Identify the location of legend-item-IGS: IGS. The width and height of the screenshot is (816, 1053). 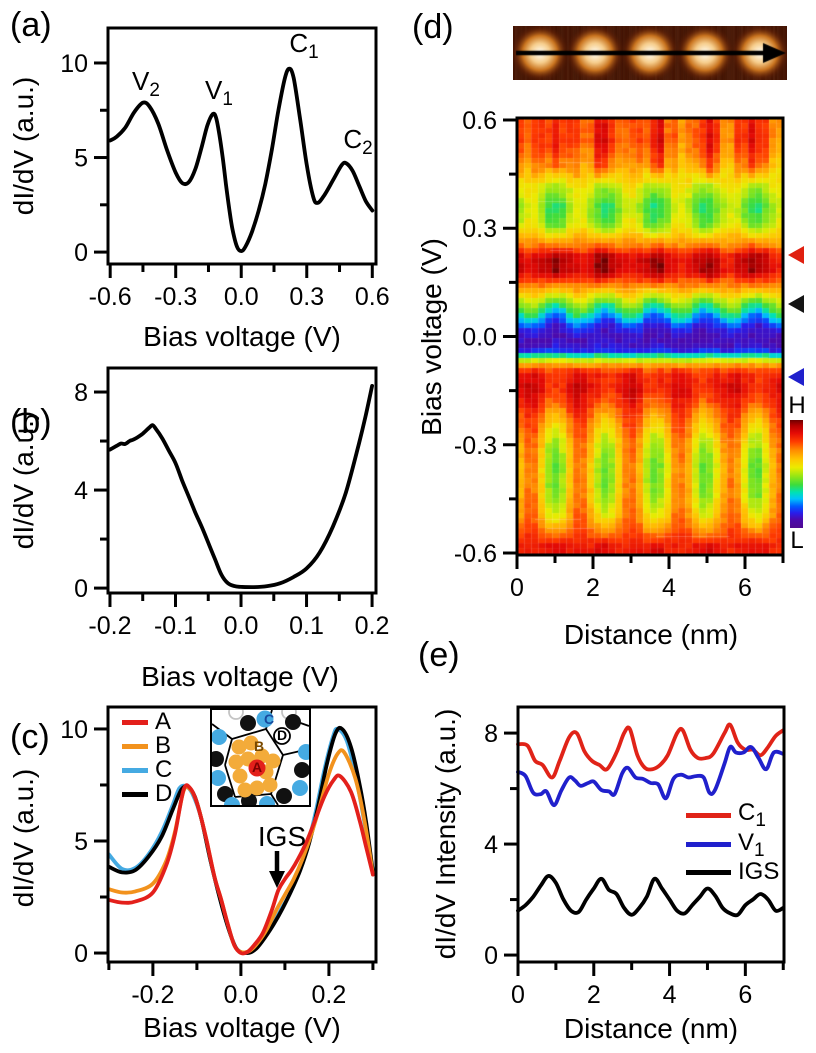
(732, 872).